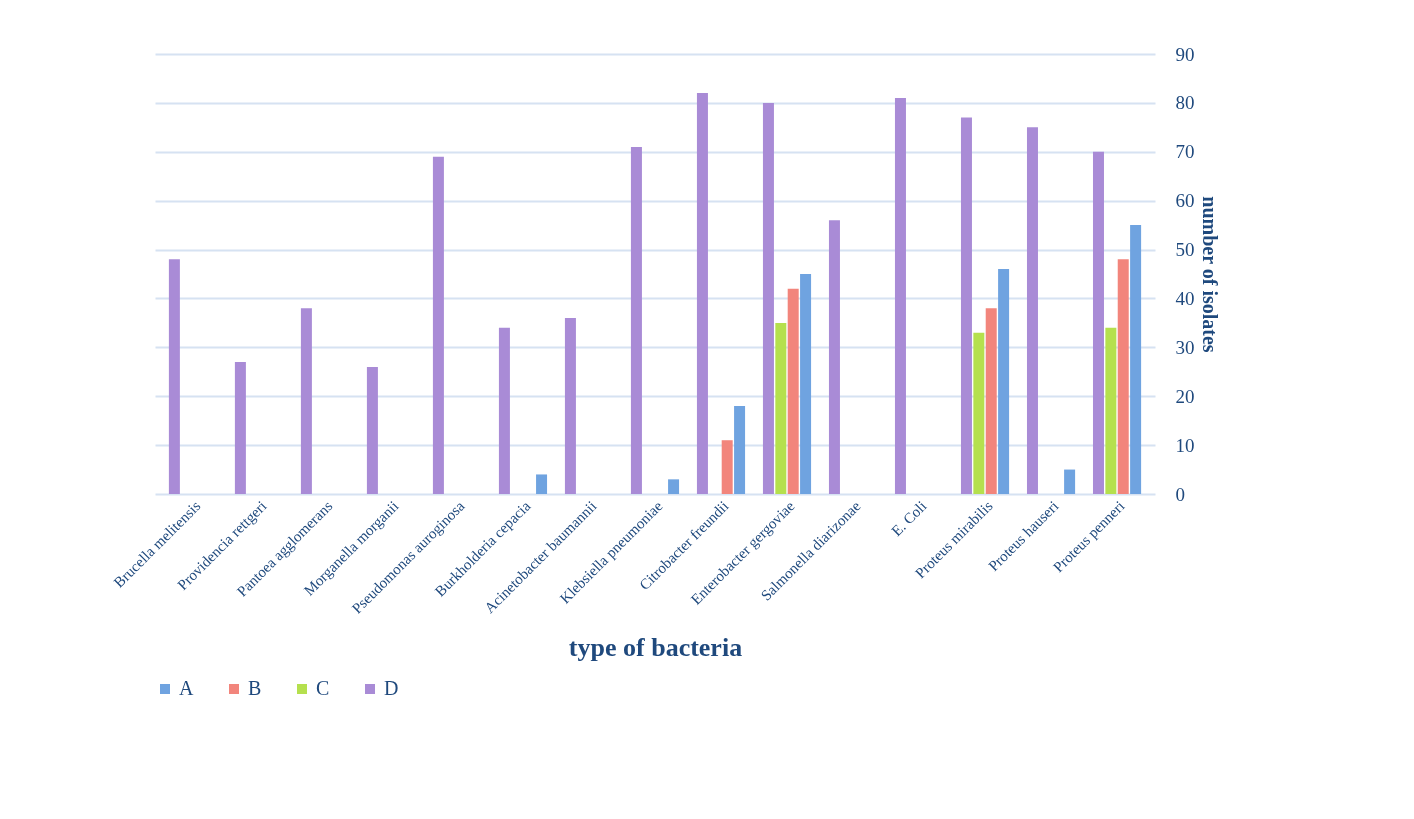 The height and width of the screenshot is (819, 1414). What do you see at coordinates (323, 688) in the screenshot?
I see `legend-label: C` at bounding box center [323, 688].